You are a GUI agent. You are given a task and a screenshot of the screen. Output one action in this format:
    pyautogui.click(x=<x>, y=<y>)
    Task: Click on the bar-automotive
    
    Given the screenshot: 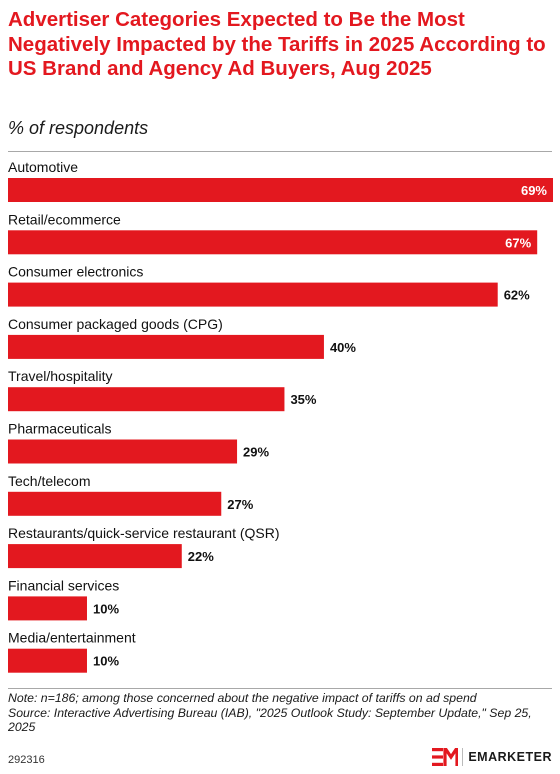 What is the action you would take?
    pyautogui.click(x=280, y=190)
    